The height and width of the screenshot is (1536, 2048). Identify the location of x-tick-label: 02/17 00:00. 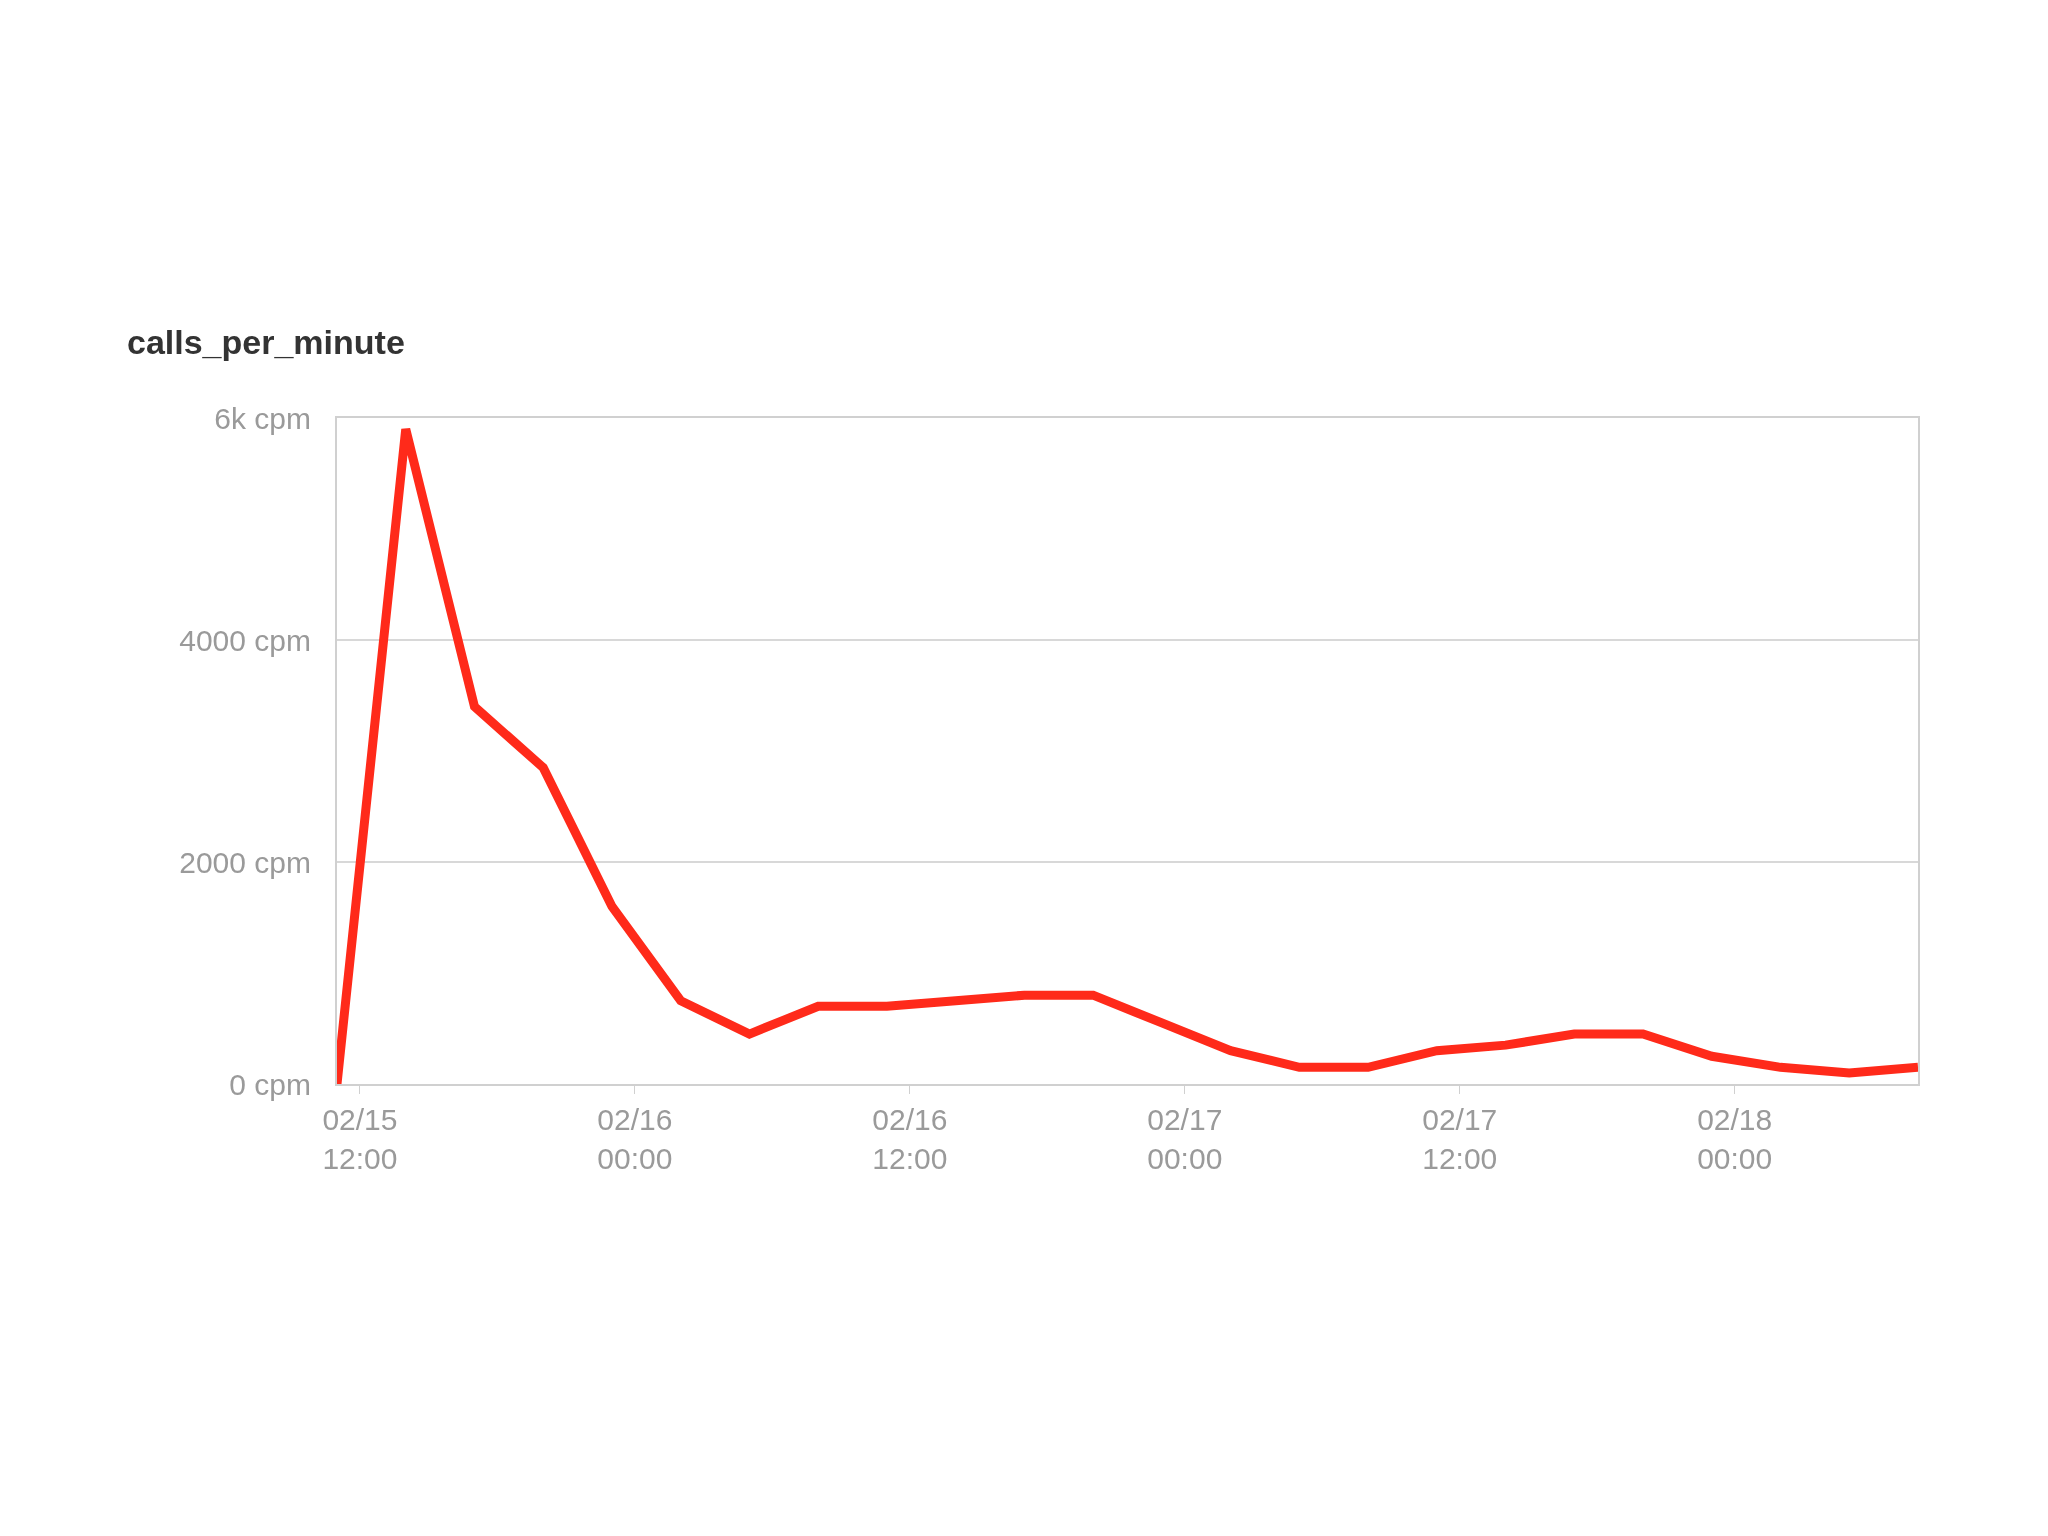
(1185, 1139).